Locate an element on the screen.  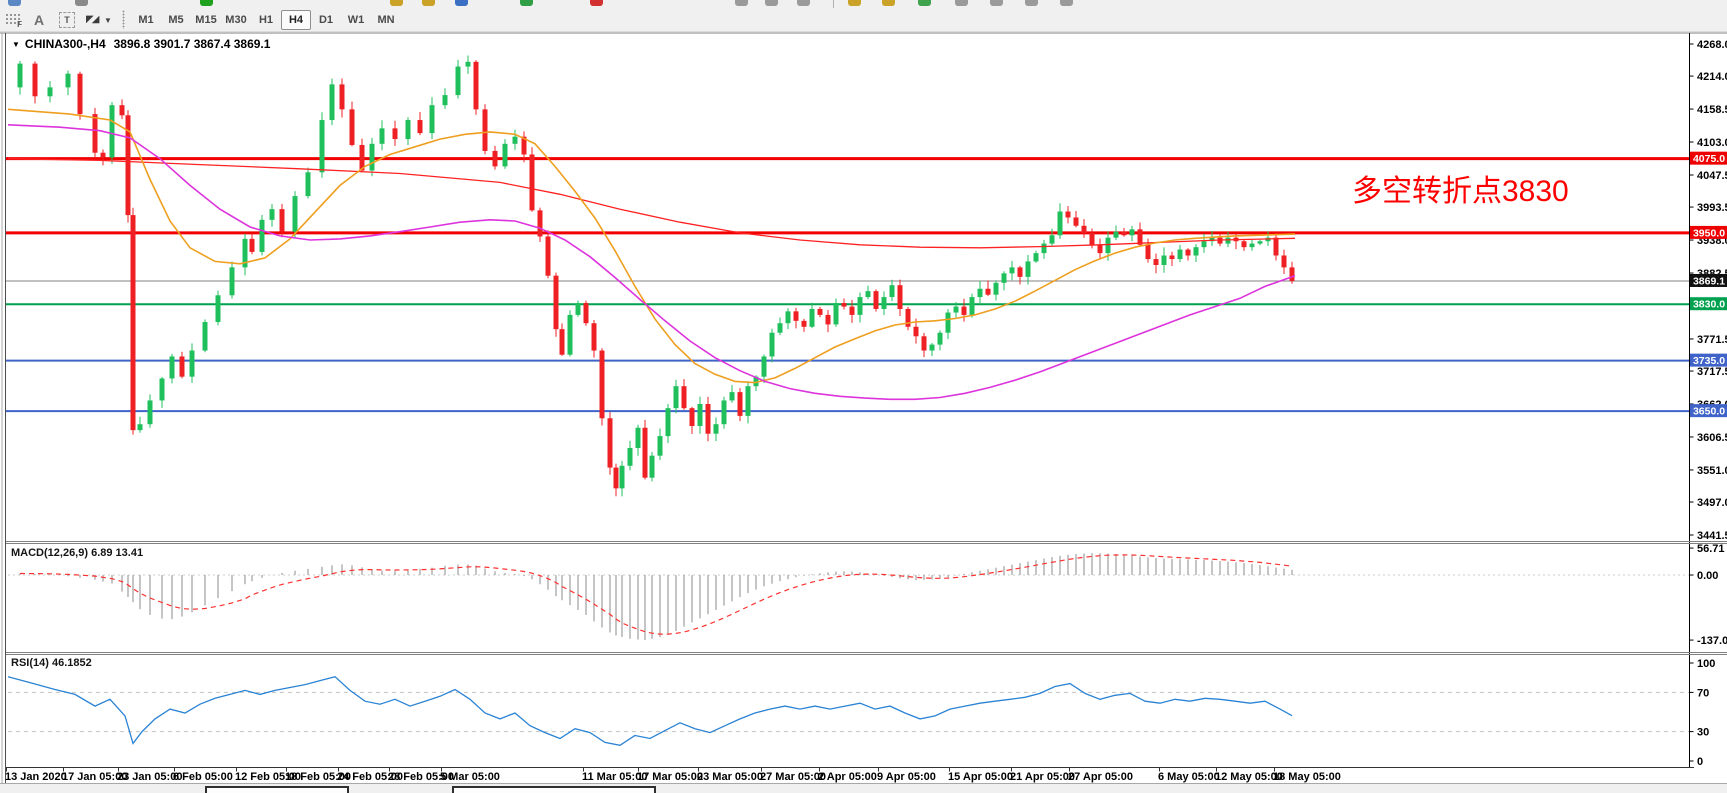
date-axis-label: 15 Apr 05:00 is located at coordinates (980, 777).